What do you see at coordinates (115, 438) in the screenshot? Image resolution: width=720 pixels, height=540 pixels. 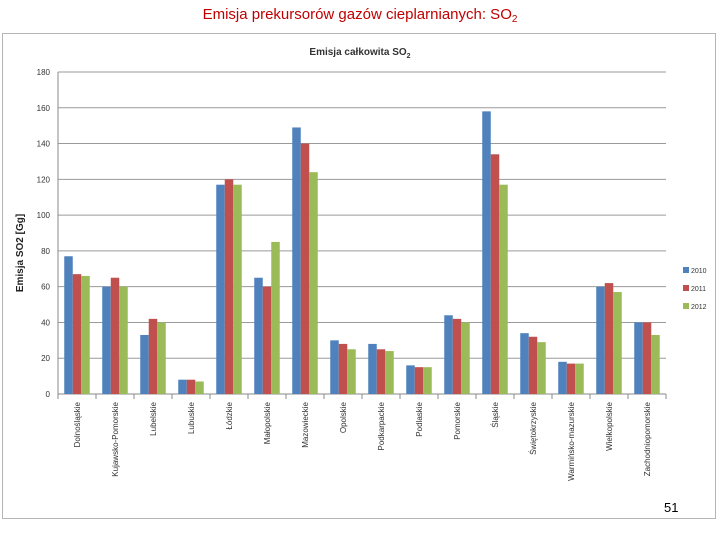 I see `x-tick-label: Kujawsko-Pomorskie` at bounding box center [115, 438].